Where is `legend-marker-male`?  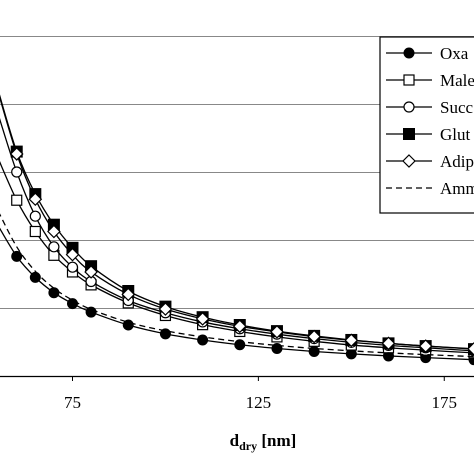
legend-marker-male is located at coordinates (409, 80).